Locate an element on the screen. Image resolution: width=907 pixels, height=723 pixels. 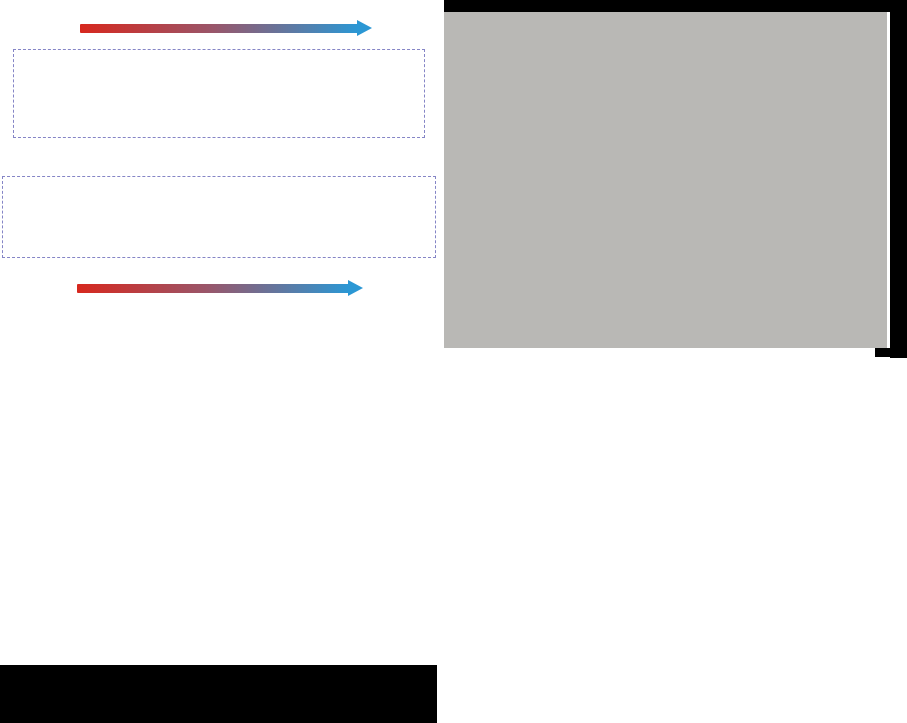
vacuum-box-b is located at coordinates (219, 217).